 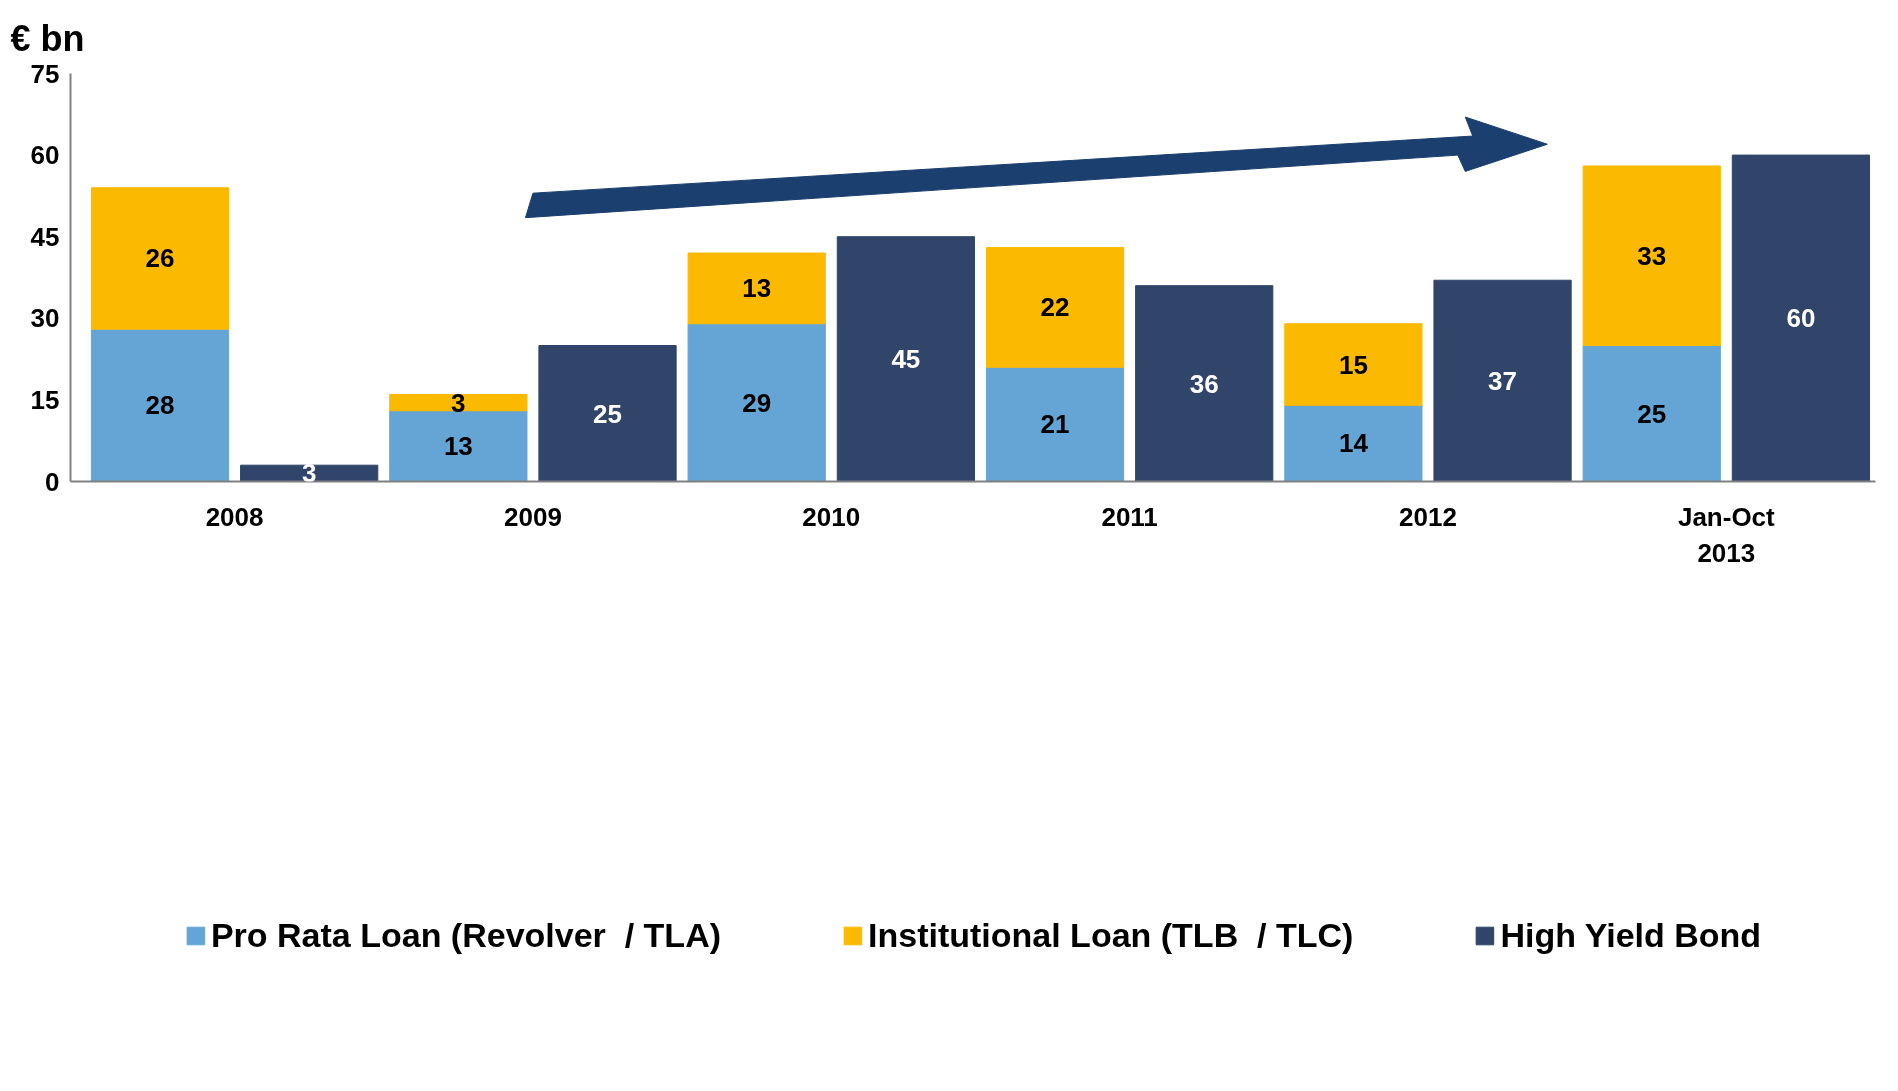 I want to click on data-label: 33, so click(x=1652, y=255).